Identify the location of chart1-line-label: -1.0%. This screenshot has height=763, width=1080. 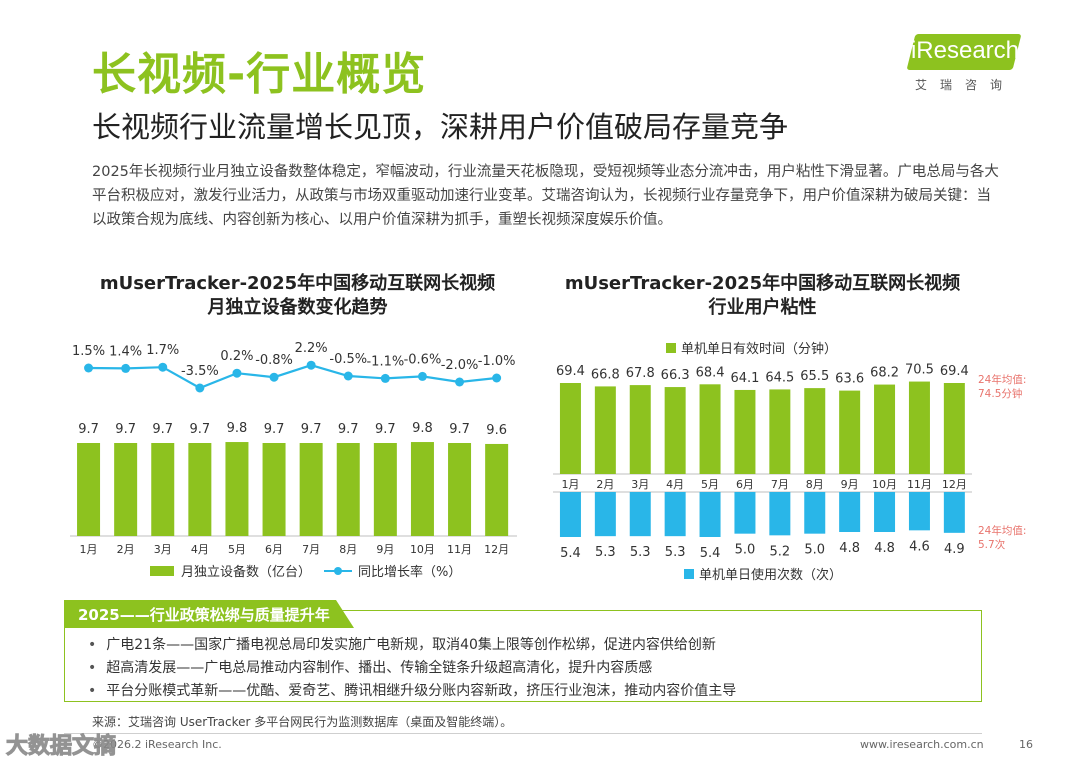
(497, 361).